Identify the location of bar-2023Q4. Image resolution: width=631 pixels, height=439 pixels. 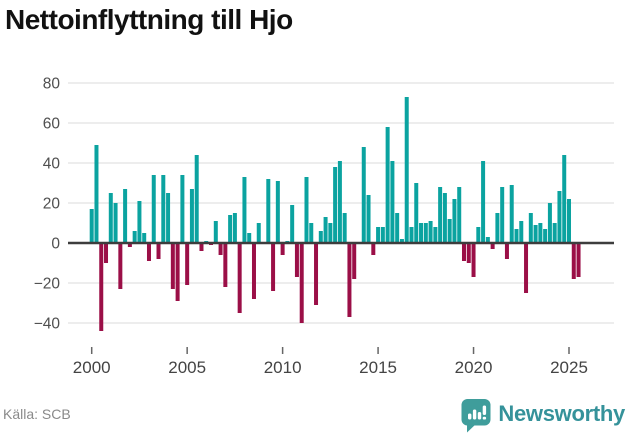
(545, 236).